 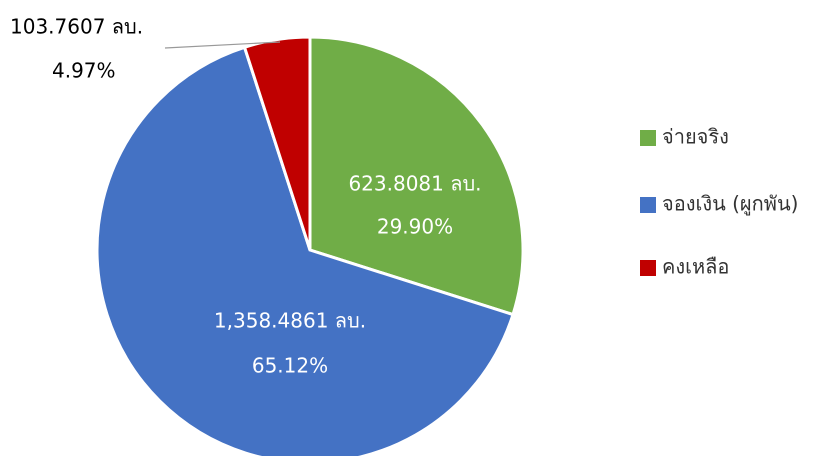 I want to click on legend-label: จ่ายจริง, so click(x=695, y=137).